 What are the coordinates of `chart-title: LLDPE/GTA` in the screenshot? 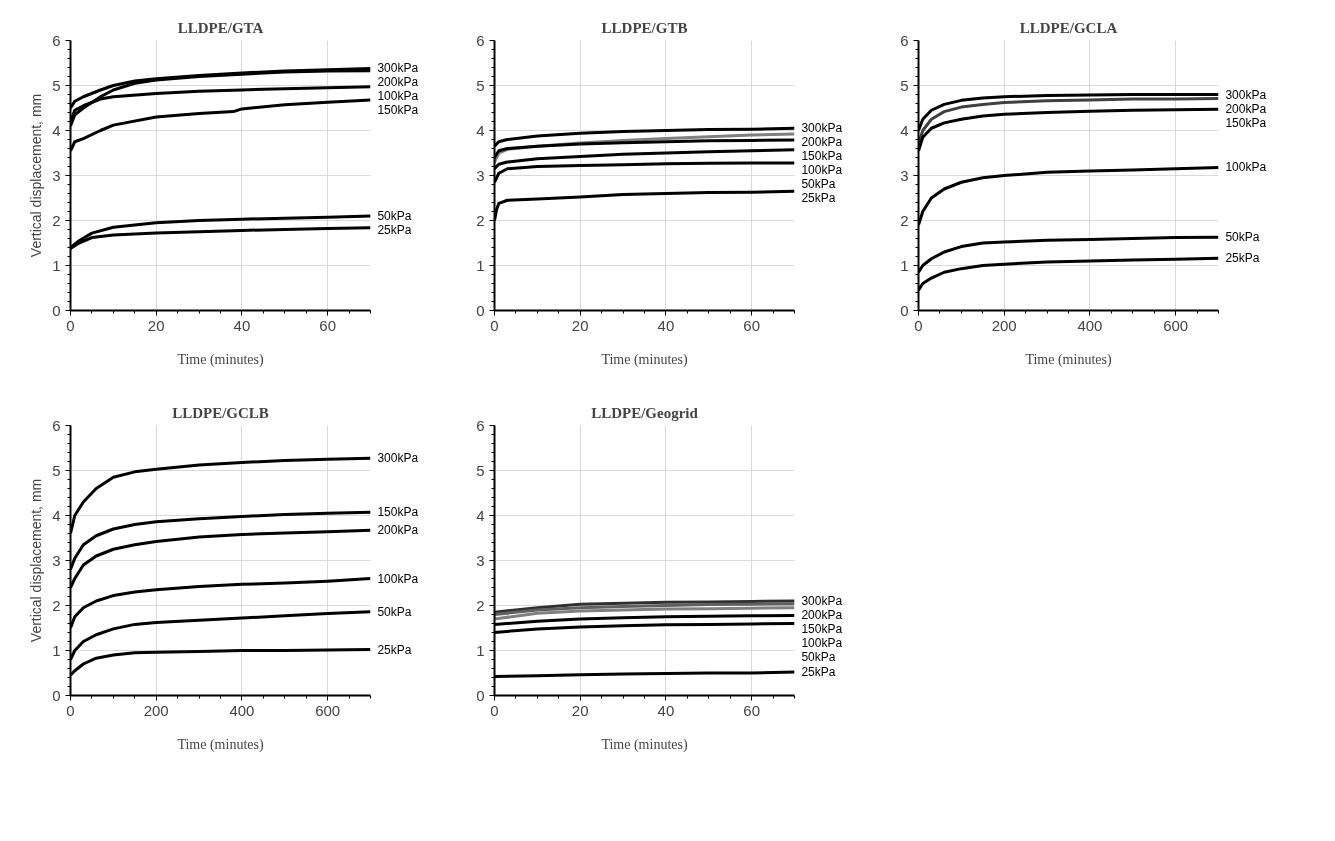 It's located at (220, 27).